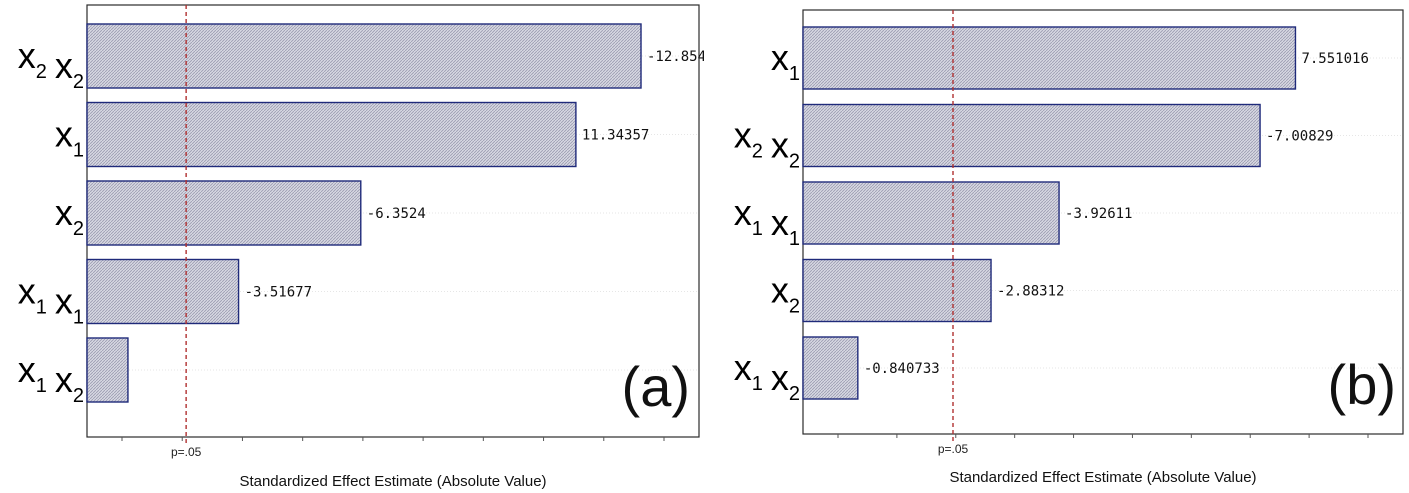  What do you see at coordinates (953, 449) in the screenshot?
I see `chart-b-significance-label: p=.05` at bounding box center [953, 449].